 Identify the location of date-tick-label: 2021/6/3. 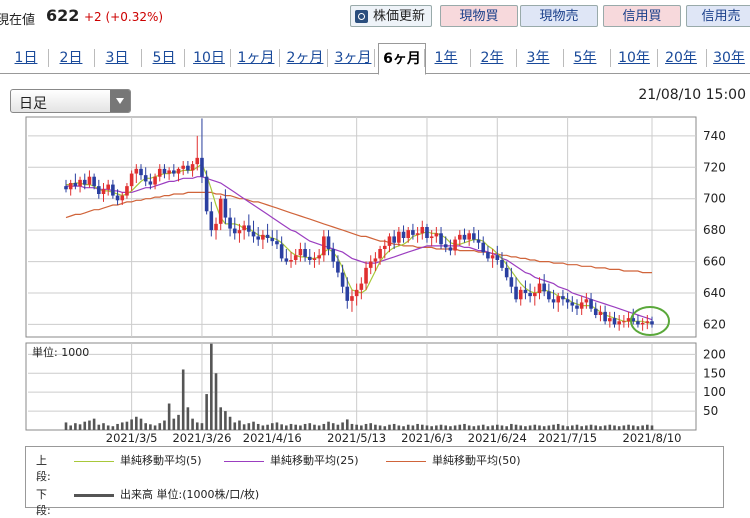
(427, 438).